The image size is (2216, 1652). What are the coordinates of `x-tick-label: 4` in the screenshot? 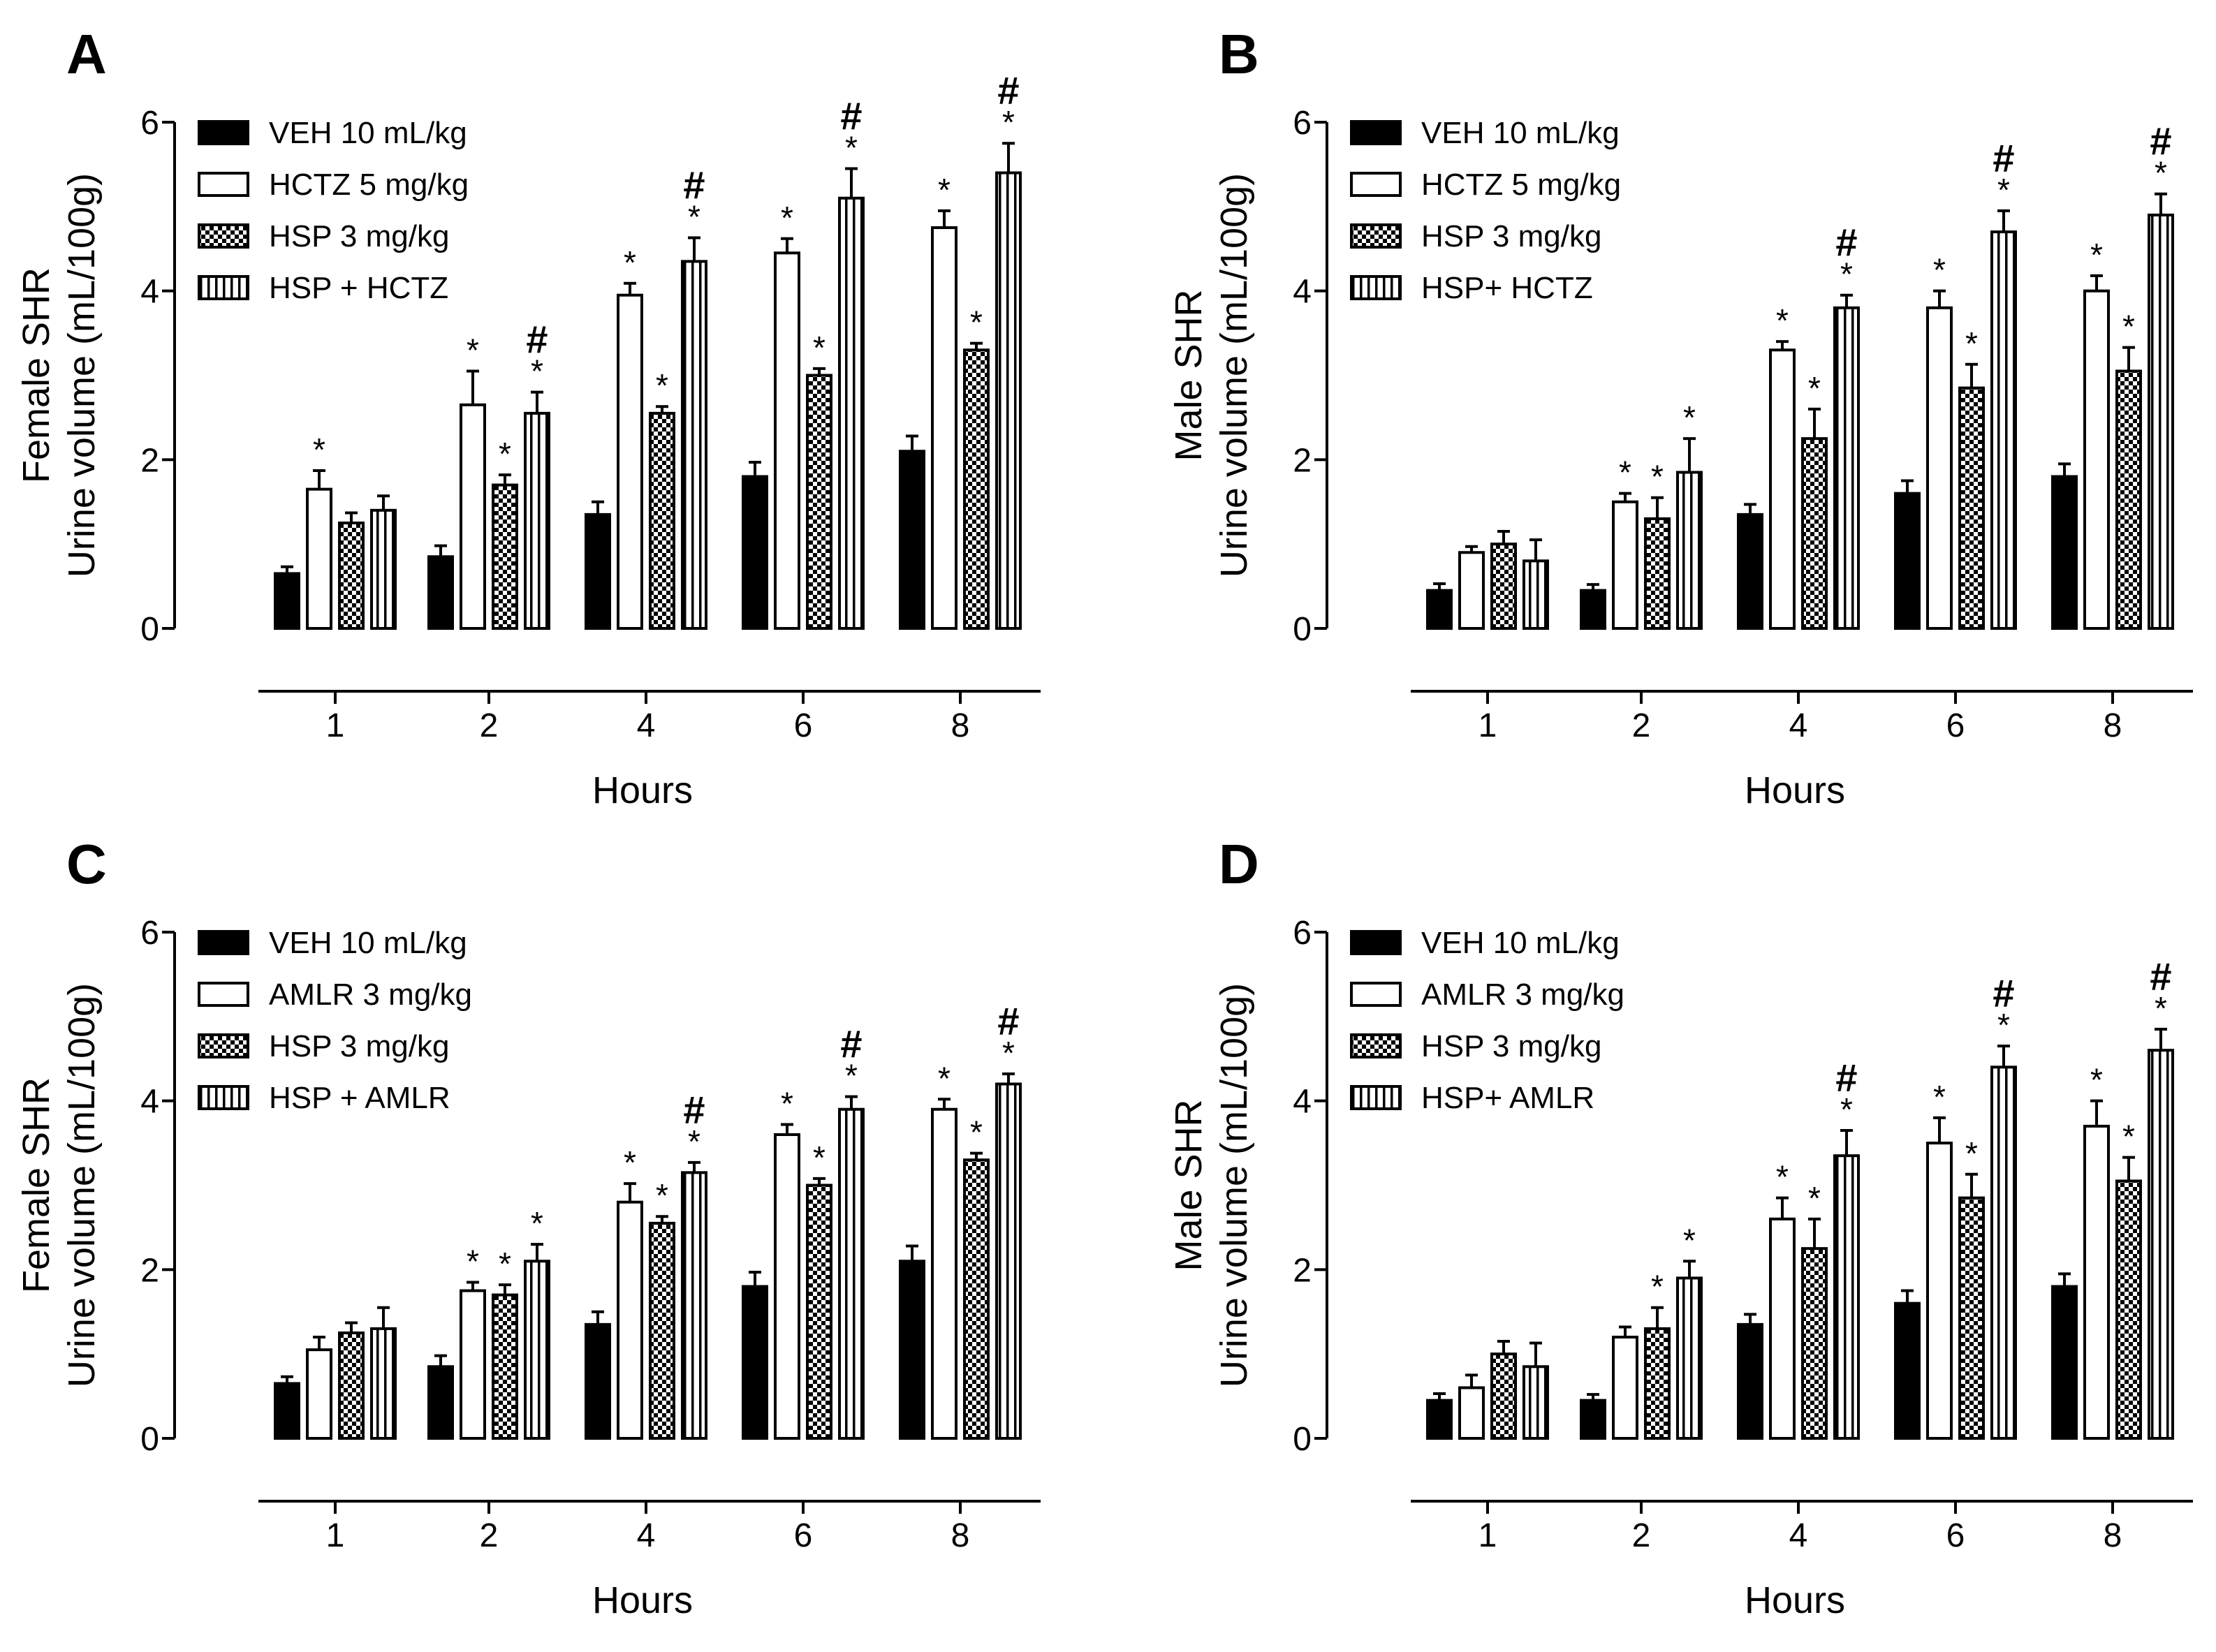 It's located at (646, 725).